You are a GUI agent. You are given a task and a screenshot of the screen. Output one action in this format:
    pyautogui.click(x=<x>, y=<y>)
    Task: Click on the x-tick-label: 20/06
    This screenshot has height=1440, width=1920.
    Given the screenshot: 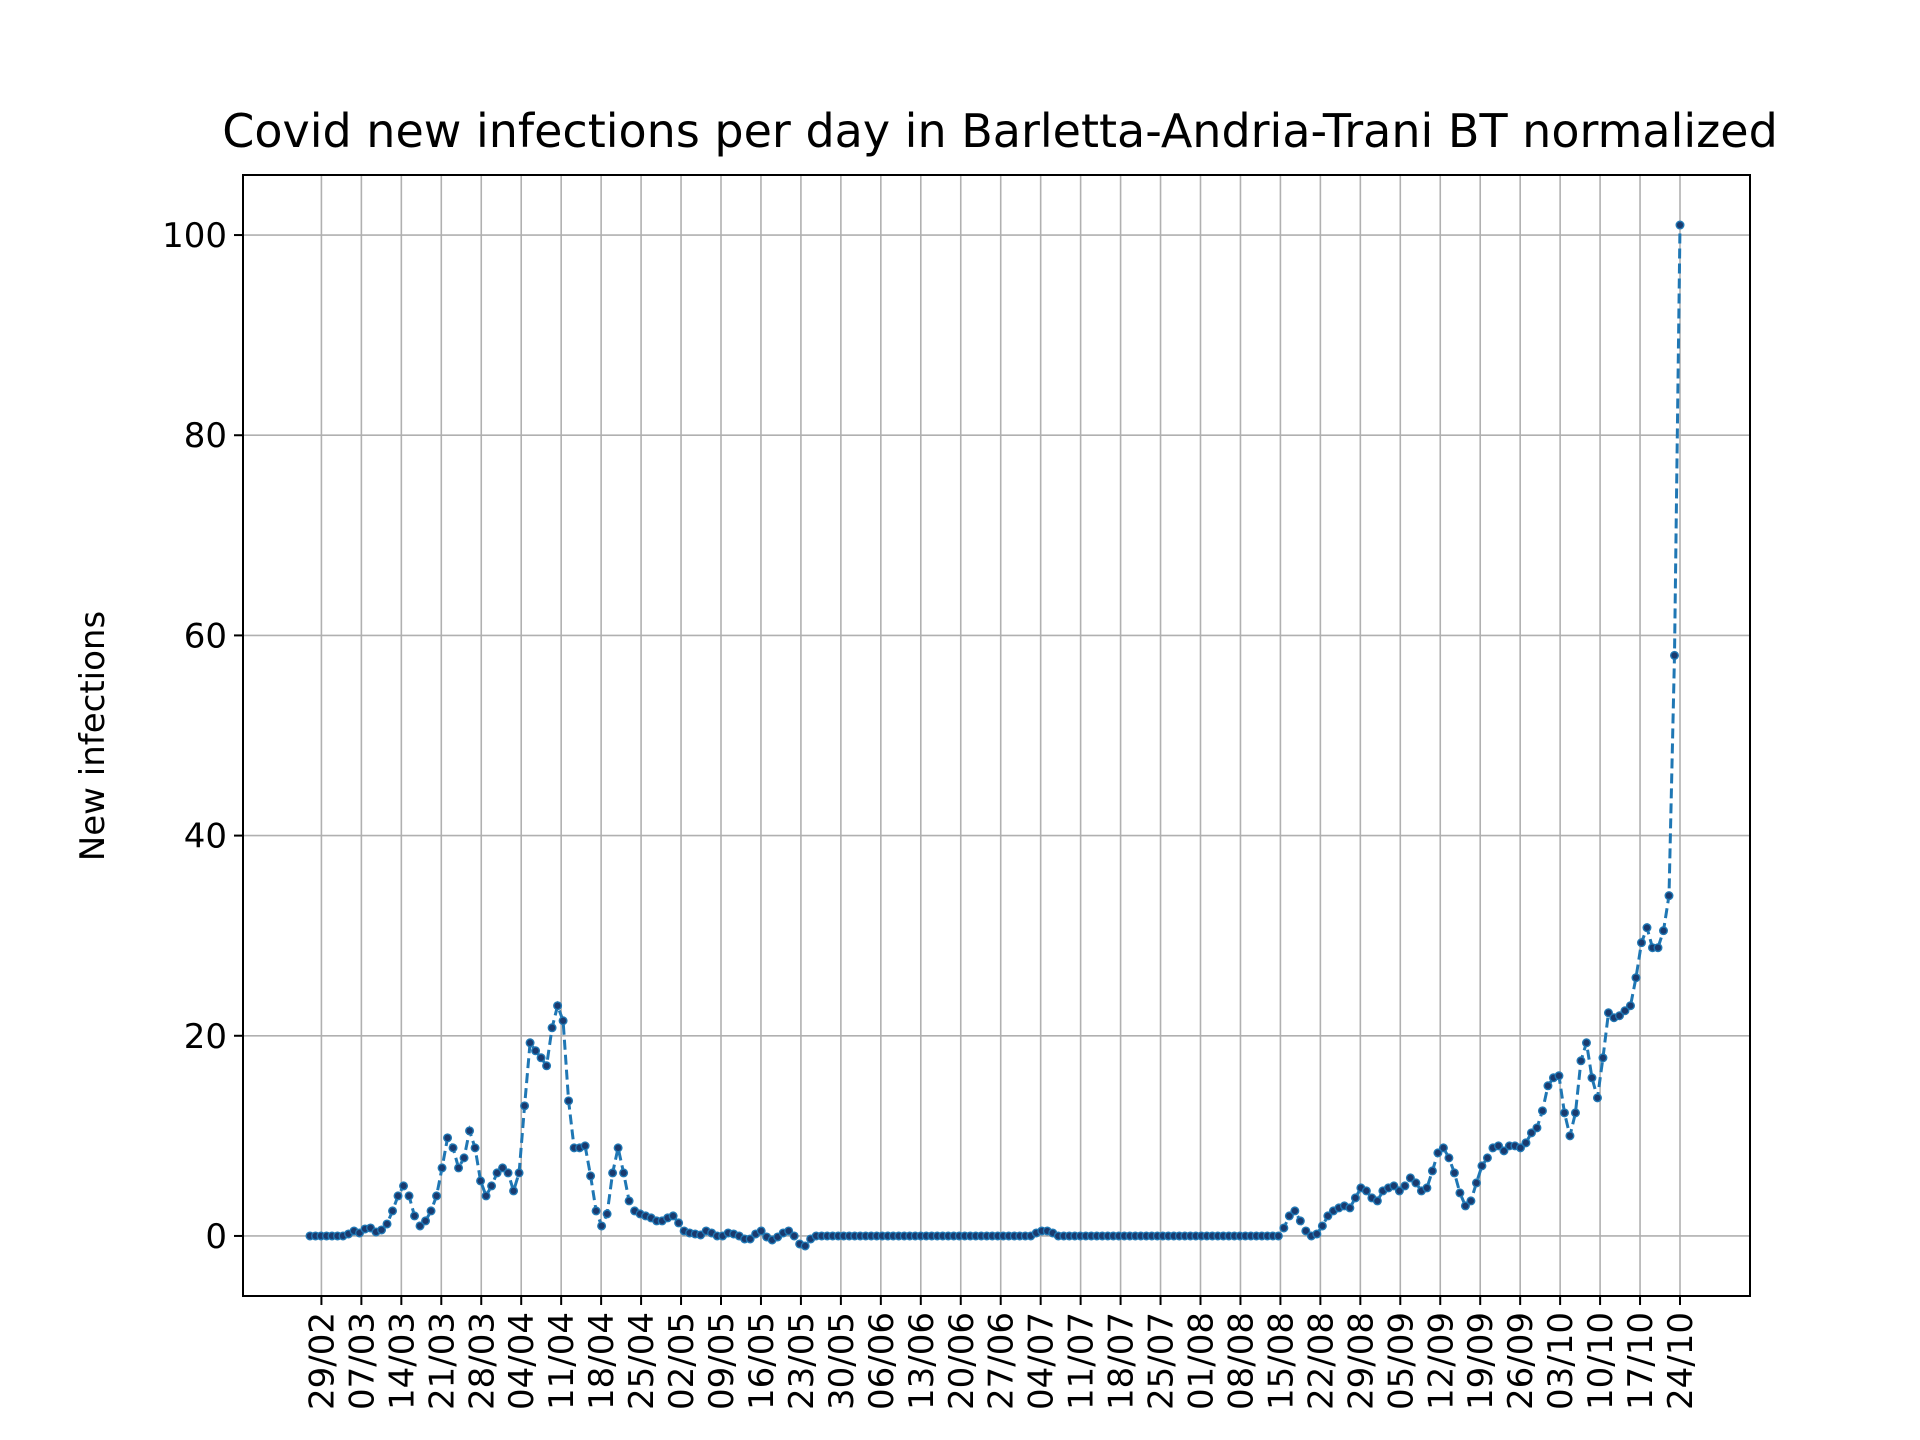 What is the action you would take?
    pyautogui.click(x=962, y=1361)
    